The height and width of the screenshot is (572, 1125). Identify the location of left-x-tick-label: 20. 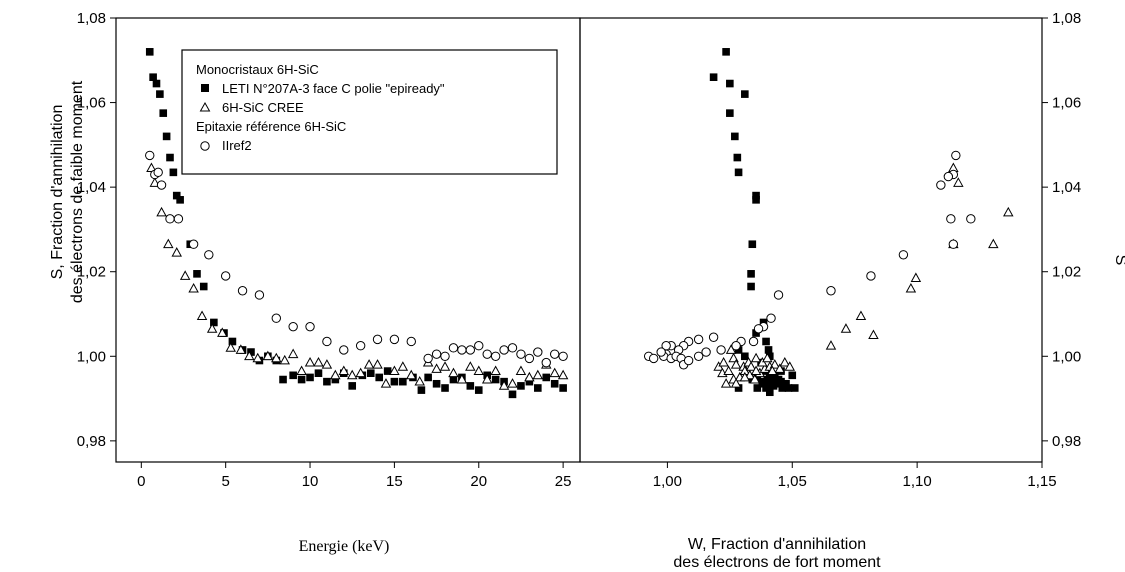
(478, 481).